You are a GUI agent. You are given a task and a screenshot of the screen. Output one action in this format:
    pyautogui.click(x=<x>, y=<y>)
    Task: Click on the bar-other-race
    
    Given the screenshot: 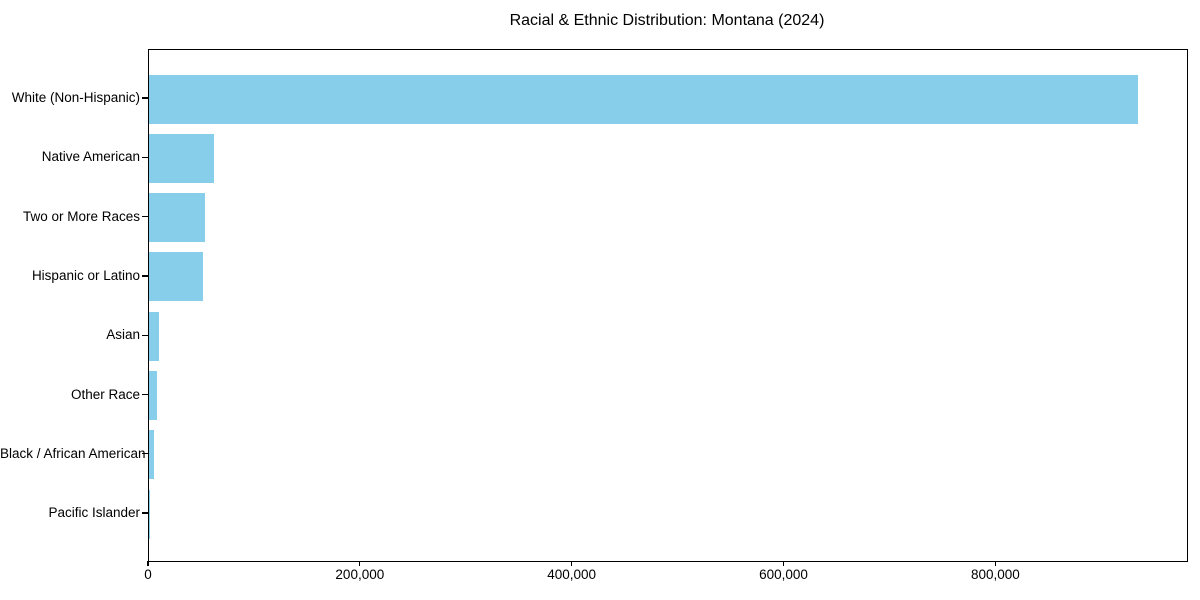 What is the action you would take?
    pyautogui.click(x=153, y=395)
    